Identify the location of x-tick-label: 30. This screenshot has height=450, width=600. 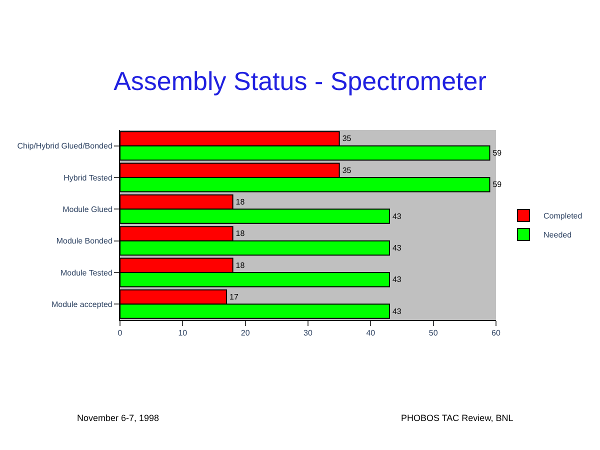
(308, 333).